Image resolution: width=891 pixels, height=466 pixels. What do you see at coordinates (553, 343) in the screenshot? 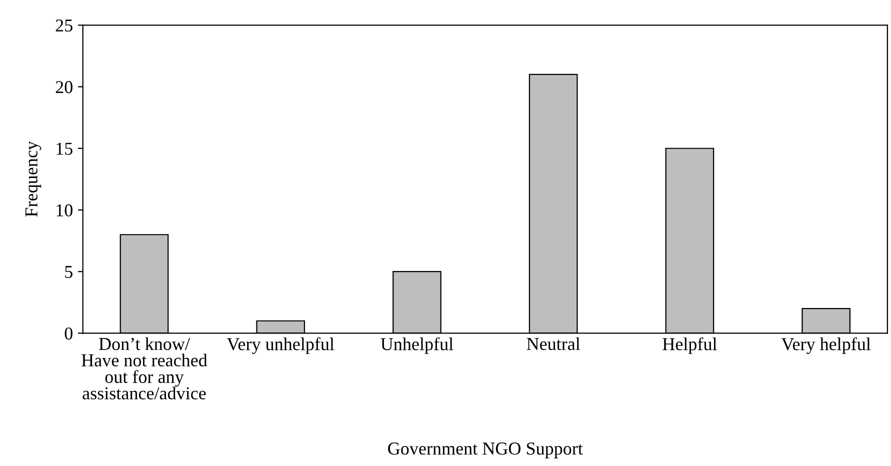
I see `x-tick-label: Neutral` at bounding box center [553, 343].